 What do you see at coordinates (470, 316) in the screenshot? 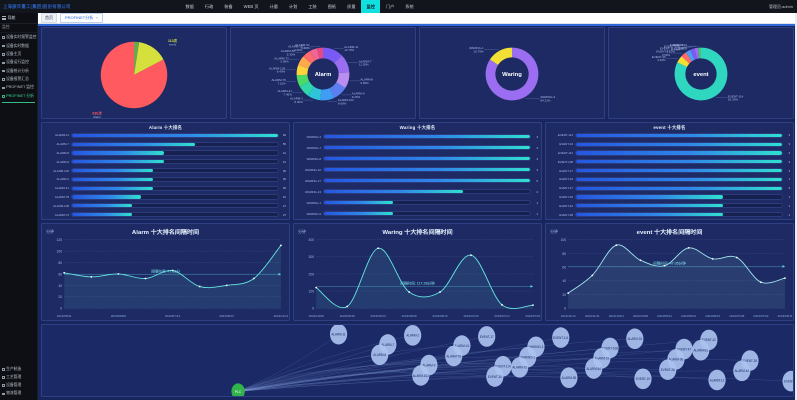
I see `x-tick-5: 2023/07/30` at bounding box center [470, 316].